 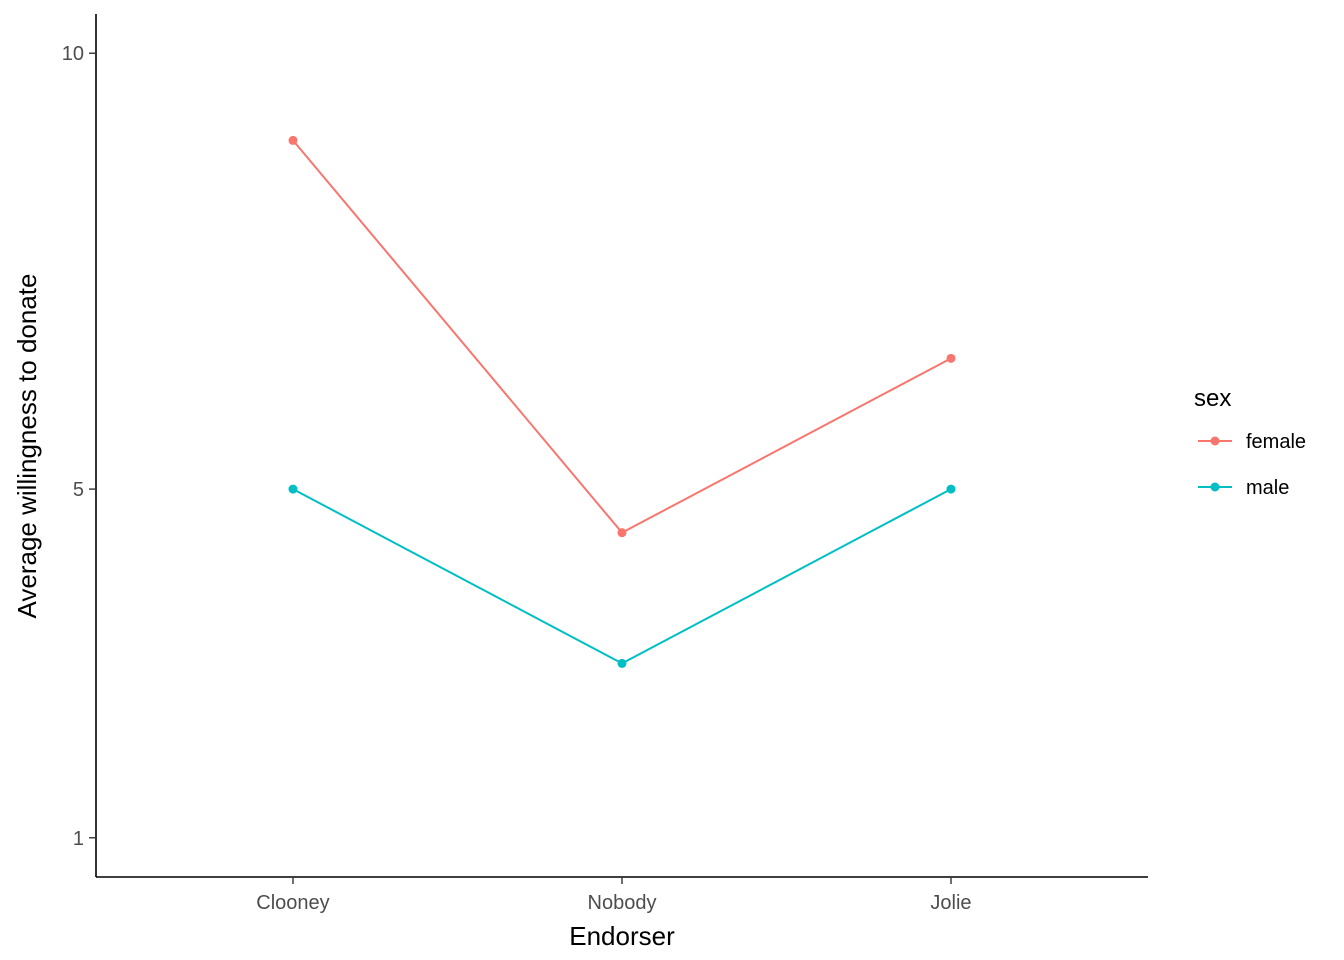 I want to click on x-tick-label: Clooney, so click(x=292, y=903).